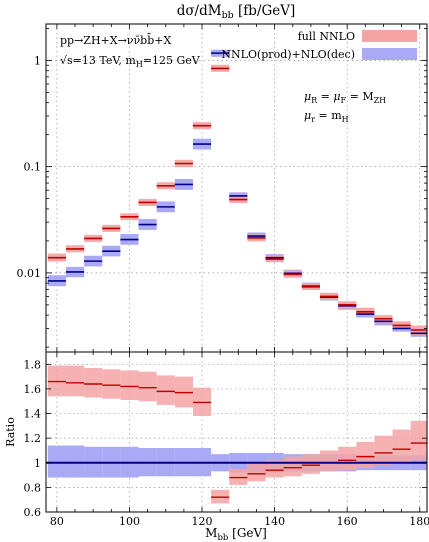 Image resolution: width=429 pixels, height=542 pixels. Describe the element at coordinates (274, 521) in the screenshot. I see `x-tick-label: 140` at that location.